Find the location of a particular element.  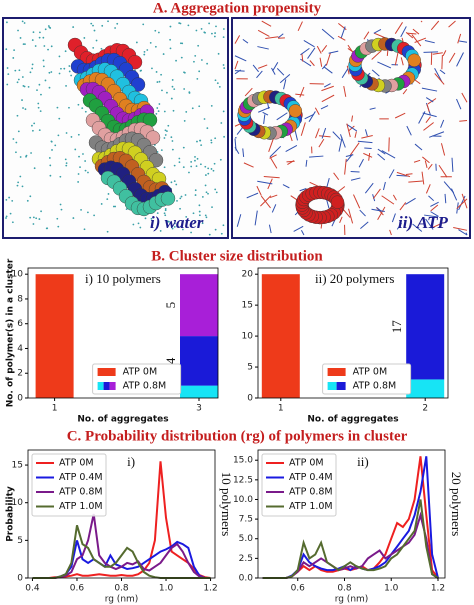

y-tick-label: 15 is located at coordinates (247, 306).